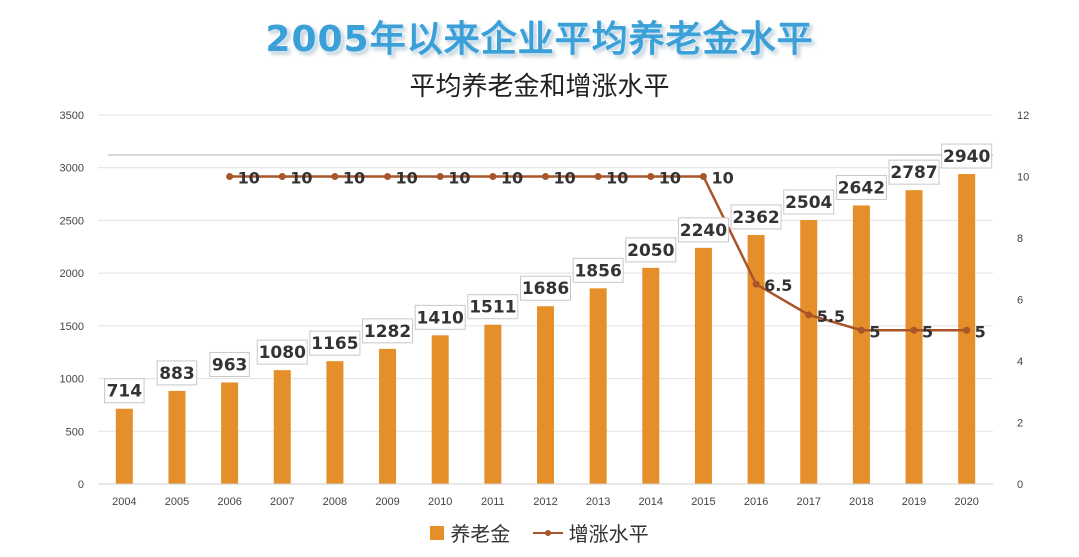 The width and height of the screenshot is (1079, 557). What do you see at coordinates (703, 502) in the screenshot?
I see `x-tick-label: 2015` at bounding box center [703, 502].